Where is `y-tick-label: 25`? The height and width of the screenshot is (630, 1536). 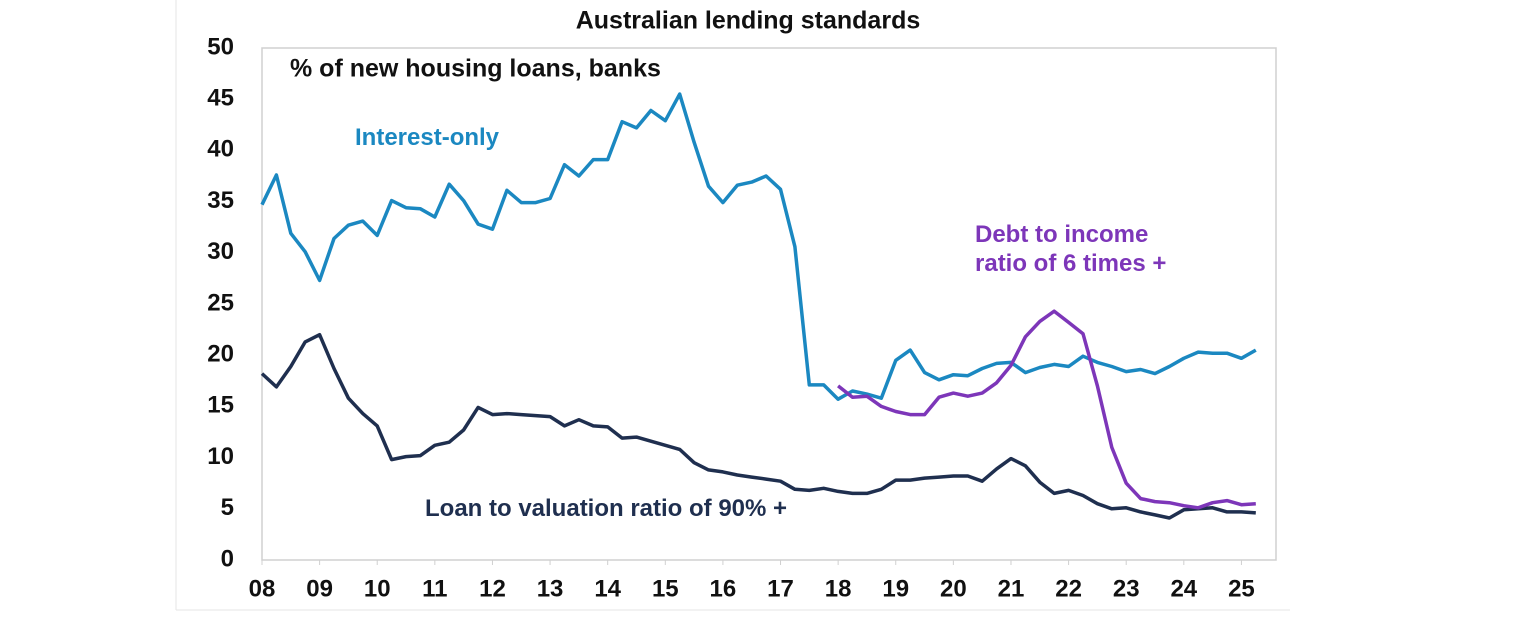 y-tick-label: 25 is located at coordinates (220, 302).